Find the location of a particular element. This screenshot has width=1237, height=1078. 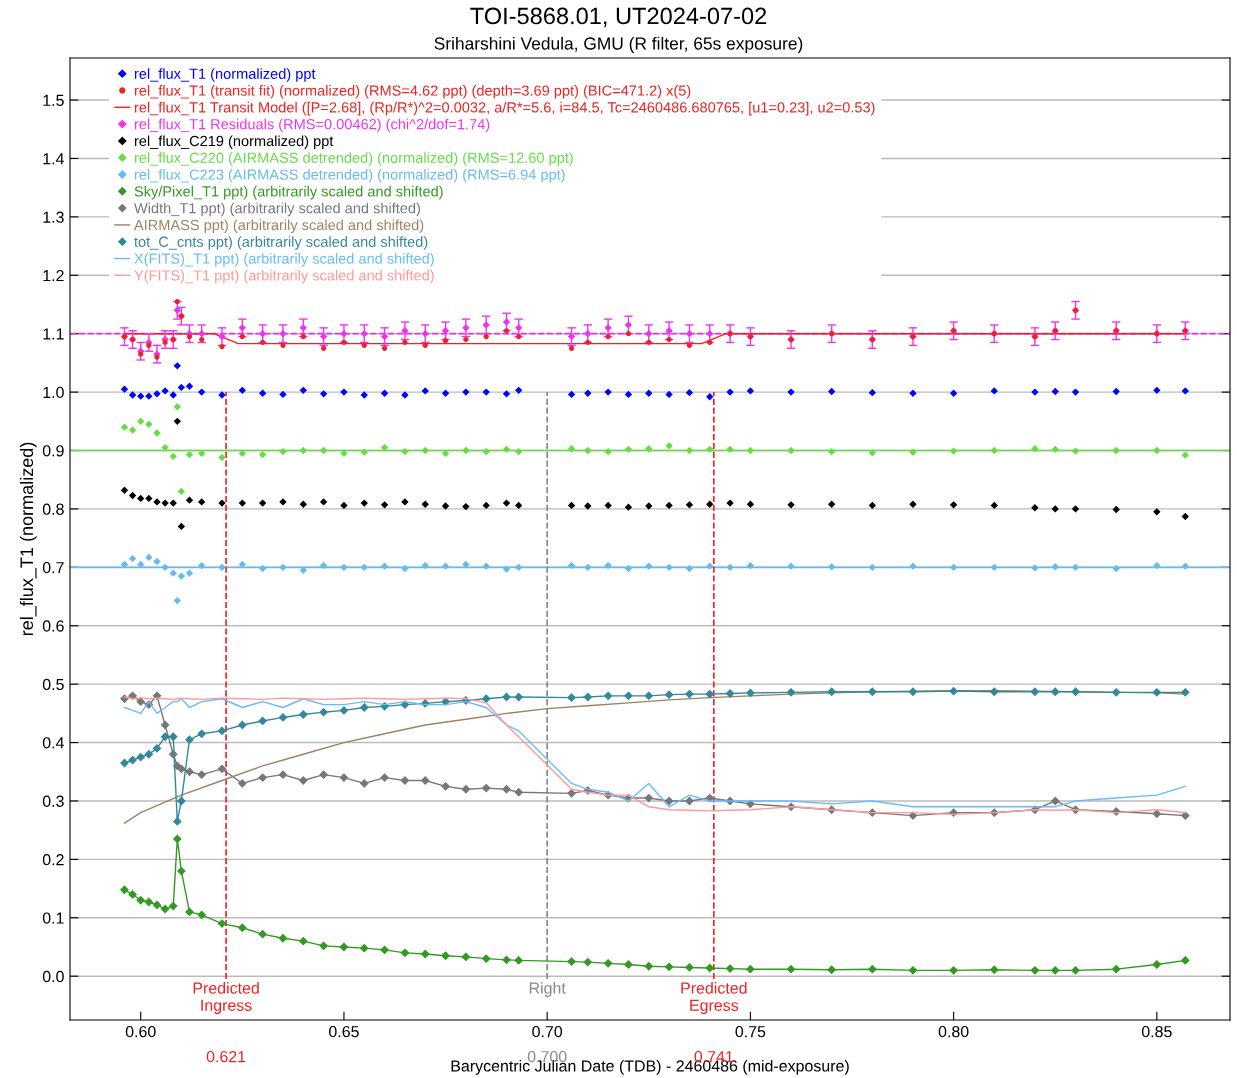

legend-label: tot_C_cnts ppt) (arbitrarily scaled and shifted) is located at coordinates (281, 243).